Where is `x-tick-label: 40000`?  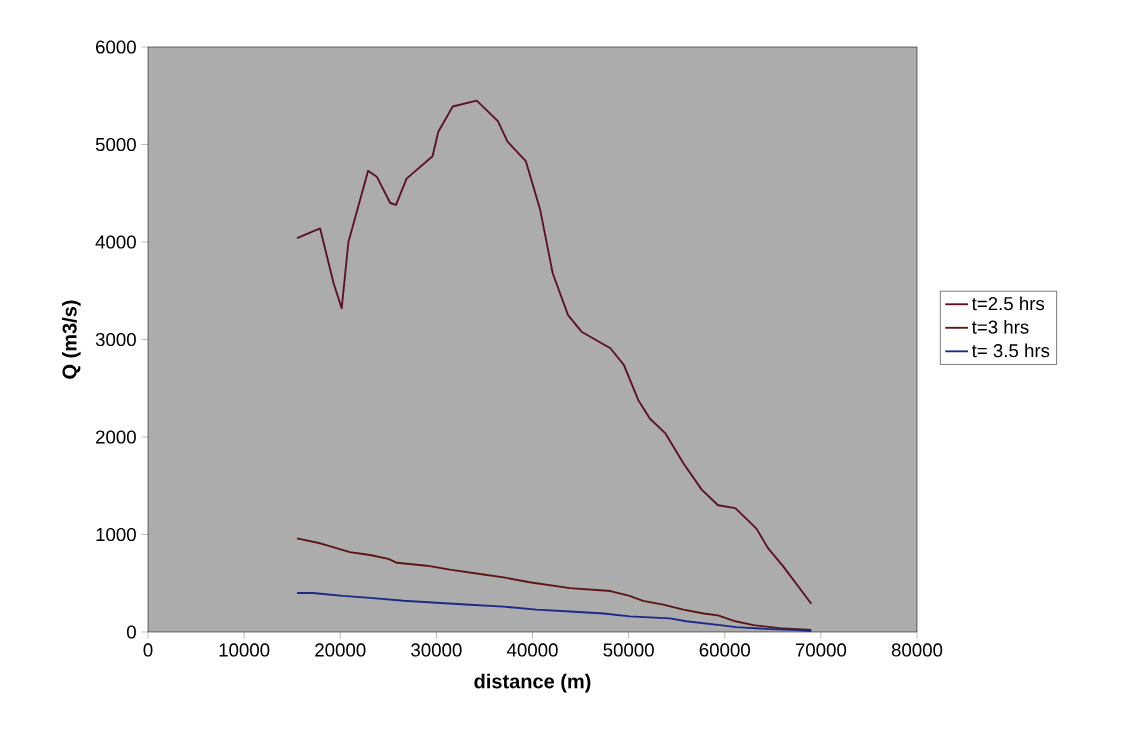 x-tick-label: 40000 is located at coordinates (532, 650).